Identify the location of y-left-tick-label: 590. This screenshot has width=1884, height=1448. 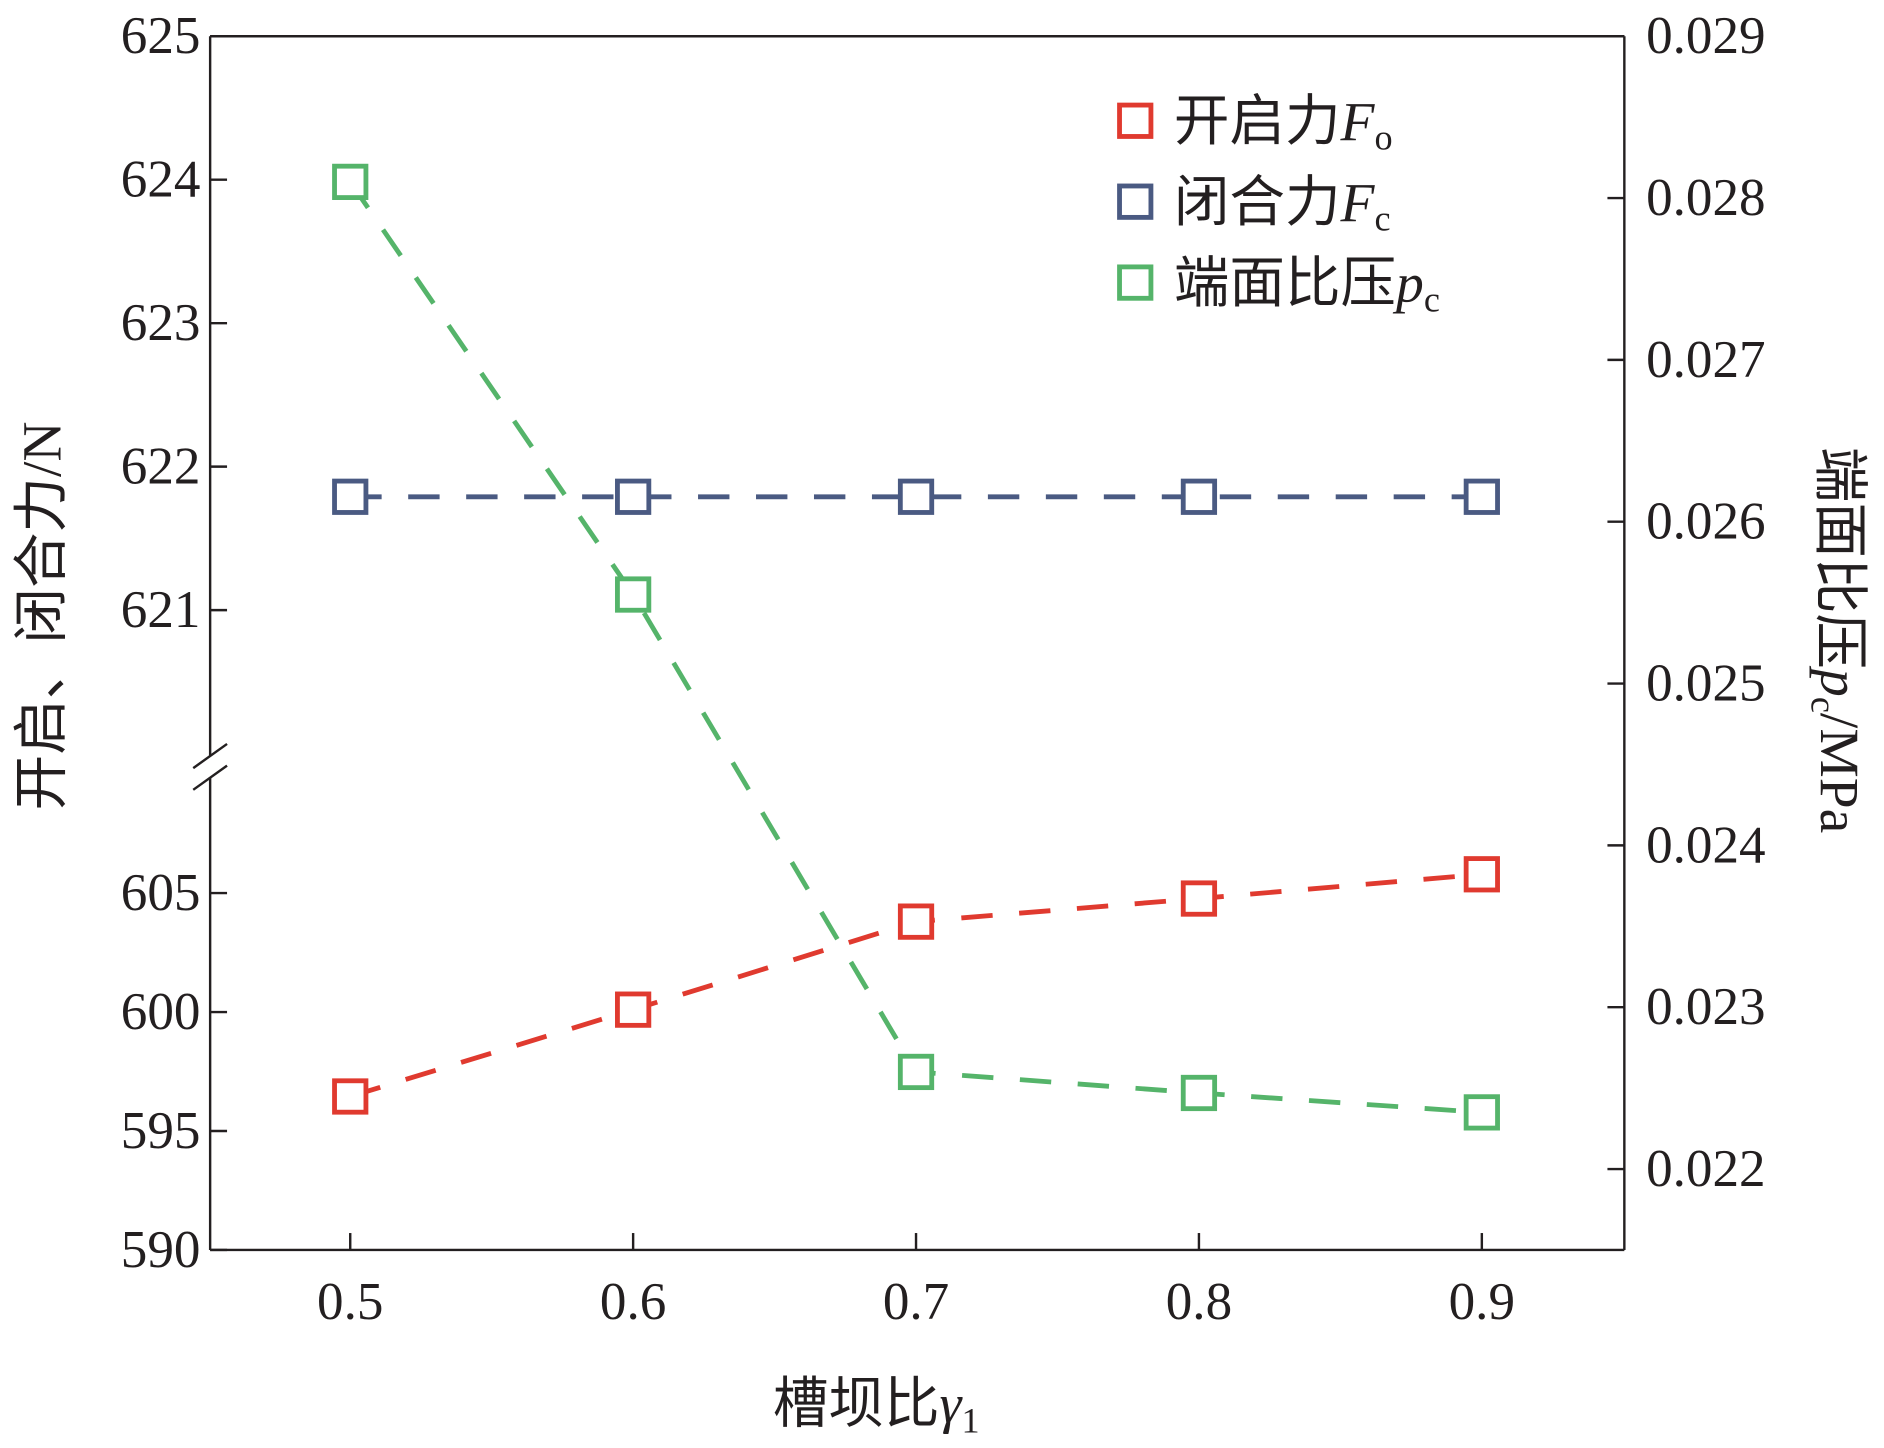
(161, 1250).